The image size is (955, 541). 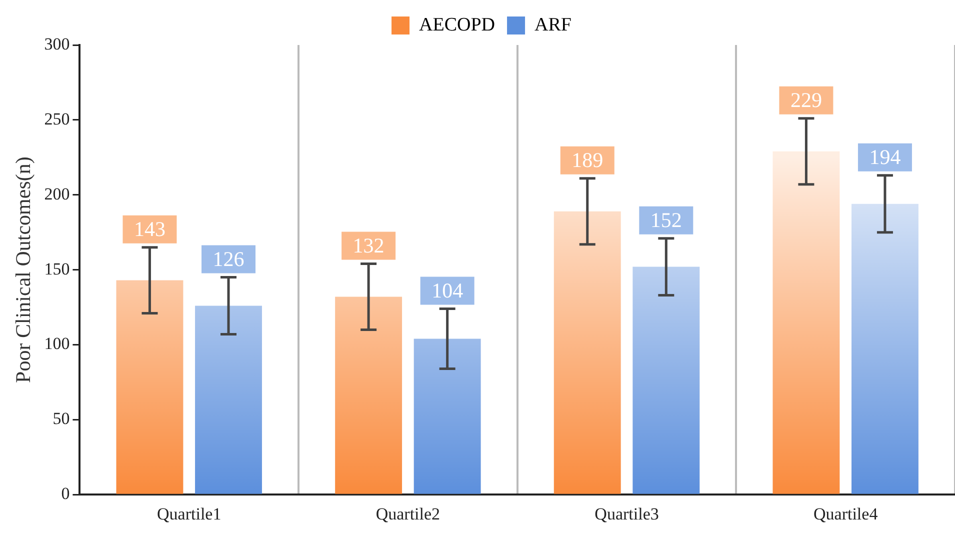 I want to click on x-tick-label: Quartile1, so click(x=189, y=514).